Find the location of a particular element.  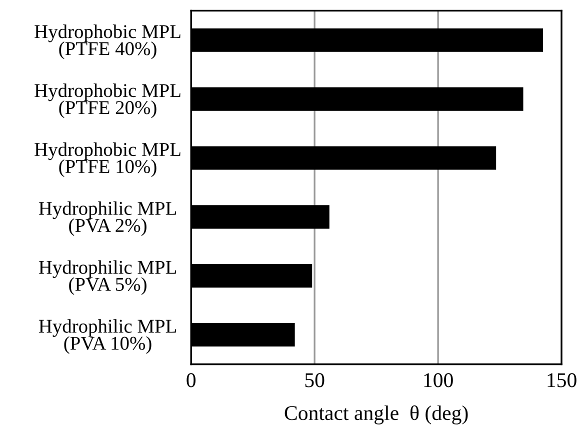

y-tick-label: Hydrophilic MPL (PVA 2%) is located at coordinates (107, 218).